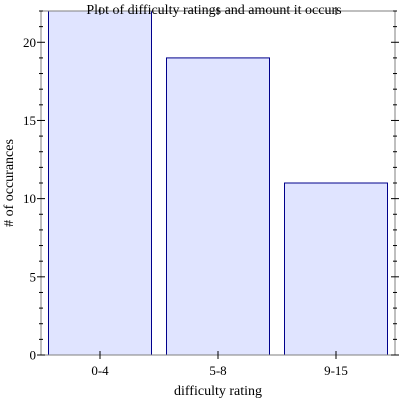 The width and height of the screenshot is (400, 400). Describe the element at coordinates (100, 370) in the screenshot. I see `x-tick-label-0-4: 0-4` at that location.